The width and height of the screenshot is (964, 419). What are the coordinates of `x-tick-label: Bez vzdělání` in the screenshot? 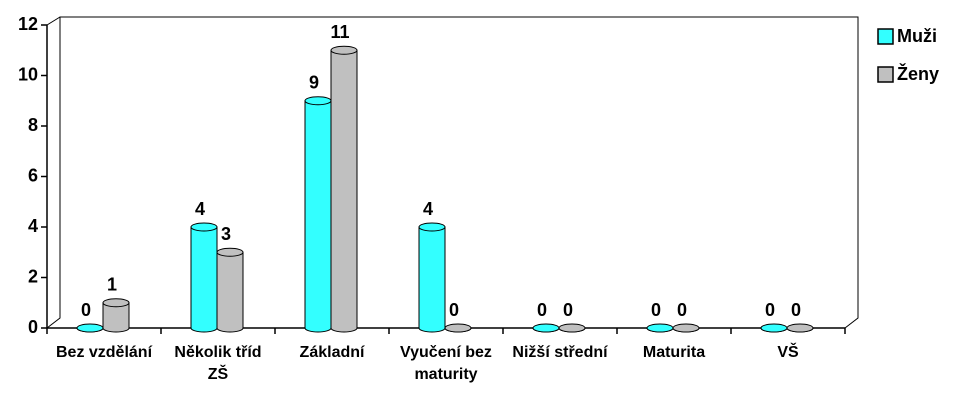 It's located at (104, 352).